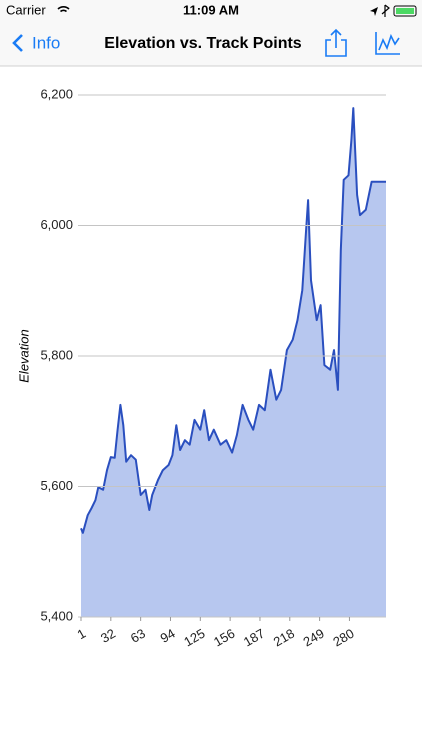 The width and height of the screenshot is (422, 750). What do you see at coordinates (168, 636) in the screenshot?
I see `x-tick-label: 94` at bounding box center [168, 636].